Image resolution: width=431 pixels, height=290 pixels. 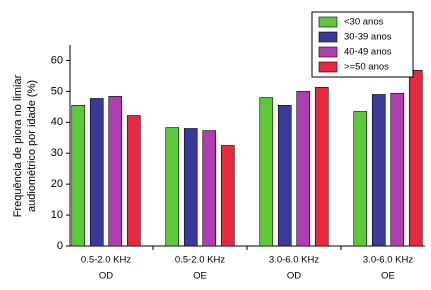 I want to click on legend-label: <30 anos, so click(x=364, y=22).